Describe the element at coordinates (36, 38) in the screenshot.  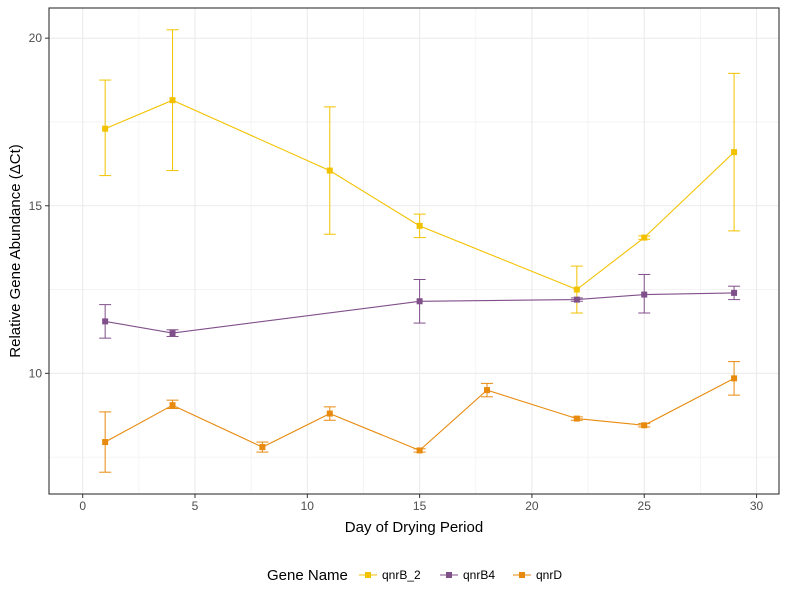
I see `y-tick-label: 20` at that location.